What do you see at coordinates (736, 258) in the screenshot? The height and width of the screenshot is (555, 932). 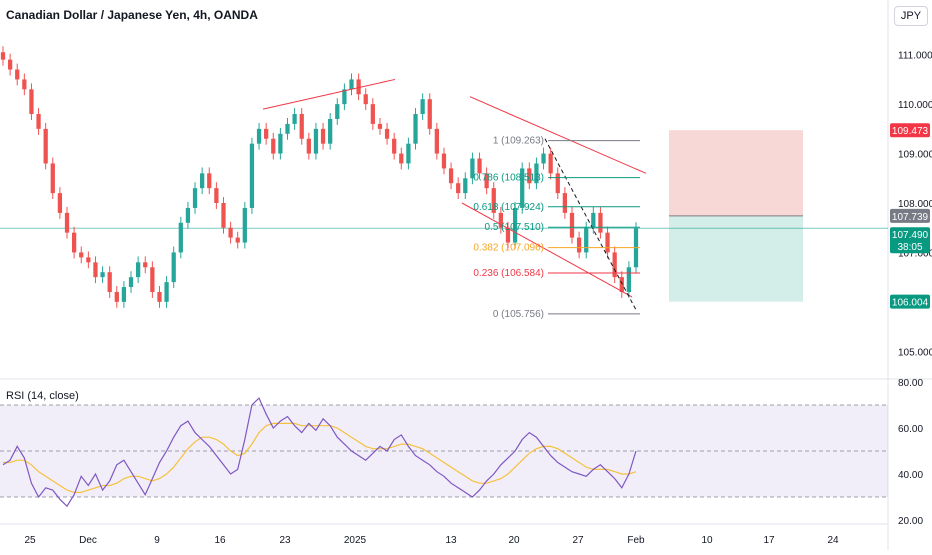 I see `take-profit-zone` at bounding box center [736, 258].